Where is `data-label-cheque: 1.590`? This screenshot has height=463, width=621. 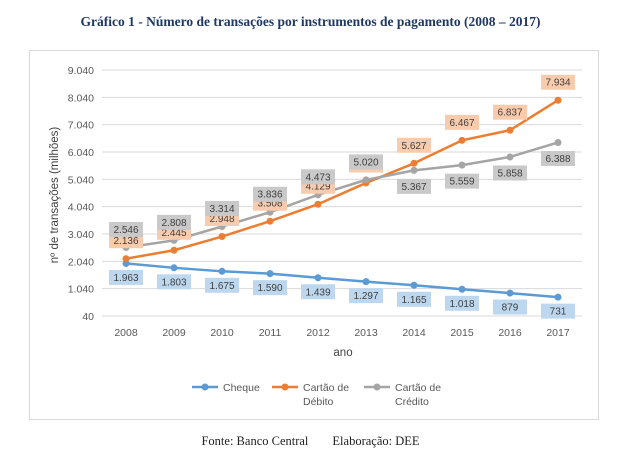 data-label-cheque: 1.590 is located at coordinates (269, 288).